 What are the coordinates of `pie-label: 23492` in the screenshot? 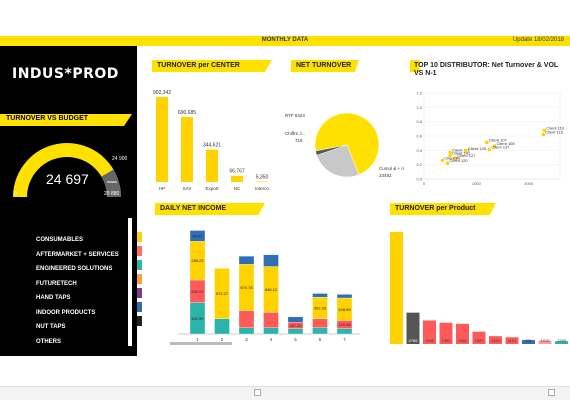 It's located at (385, 175).